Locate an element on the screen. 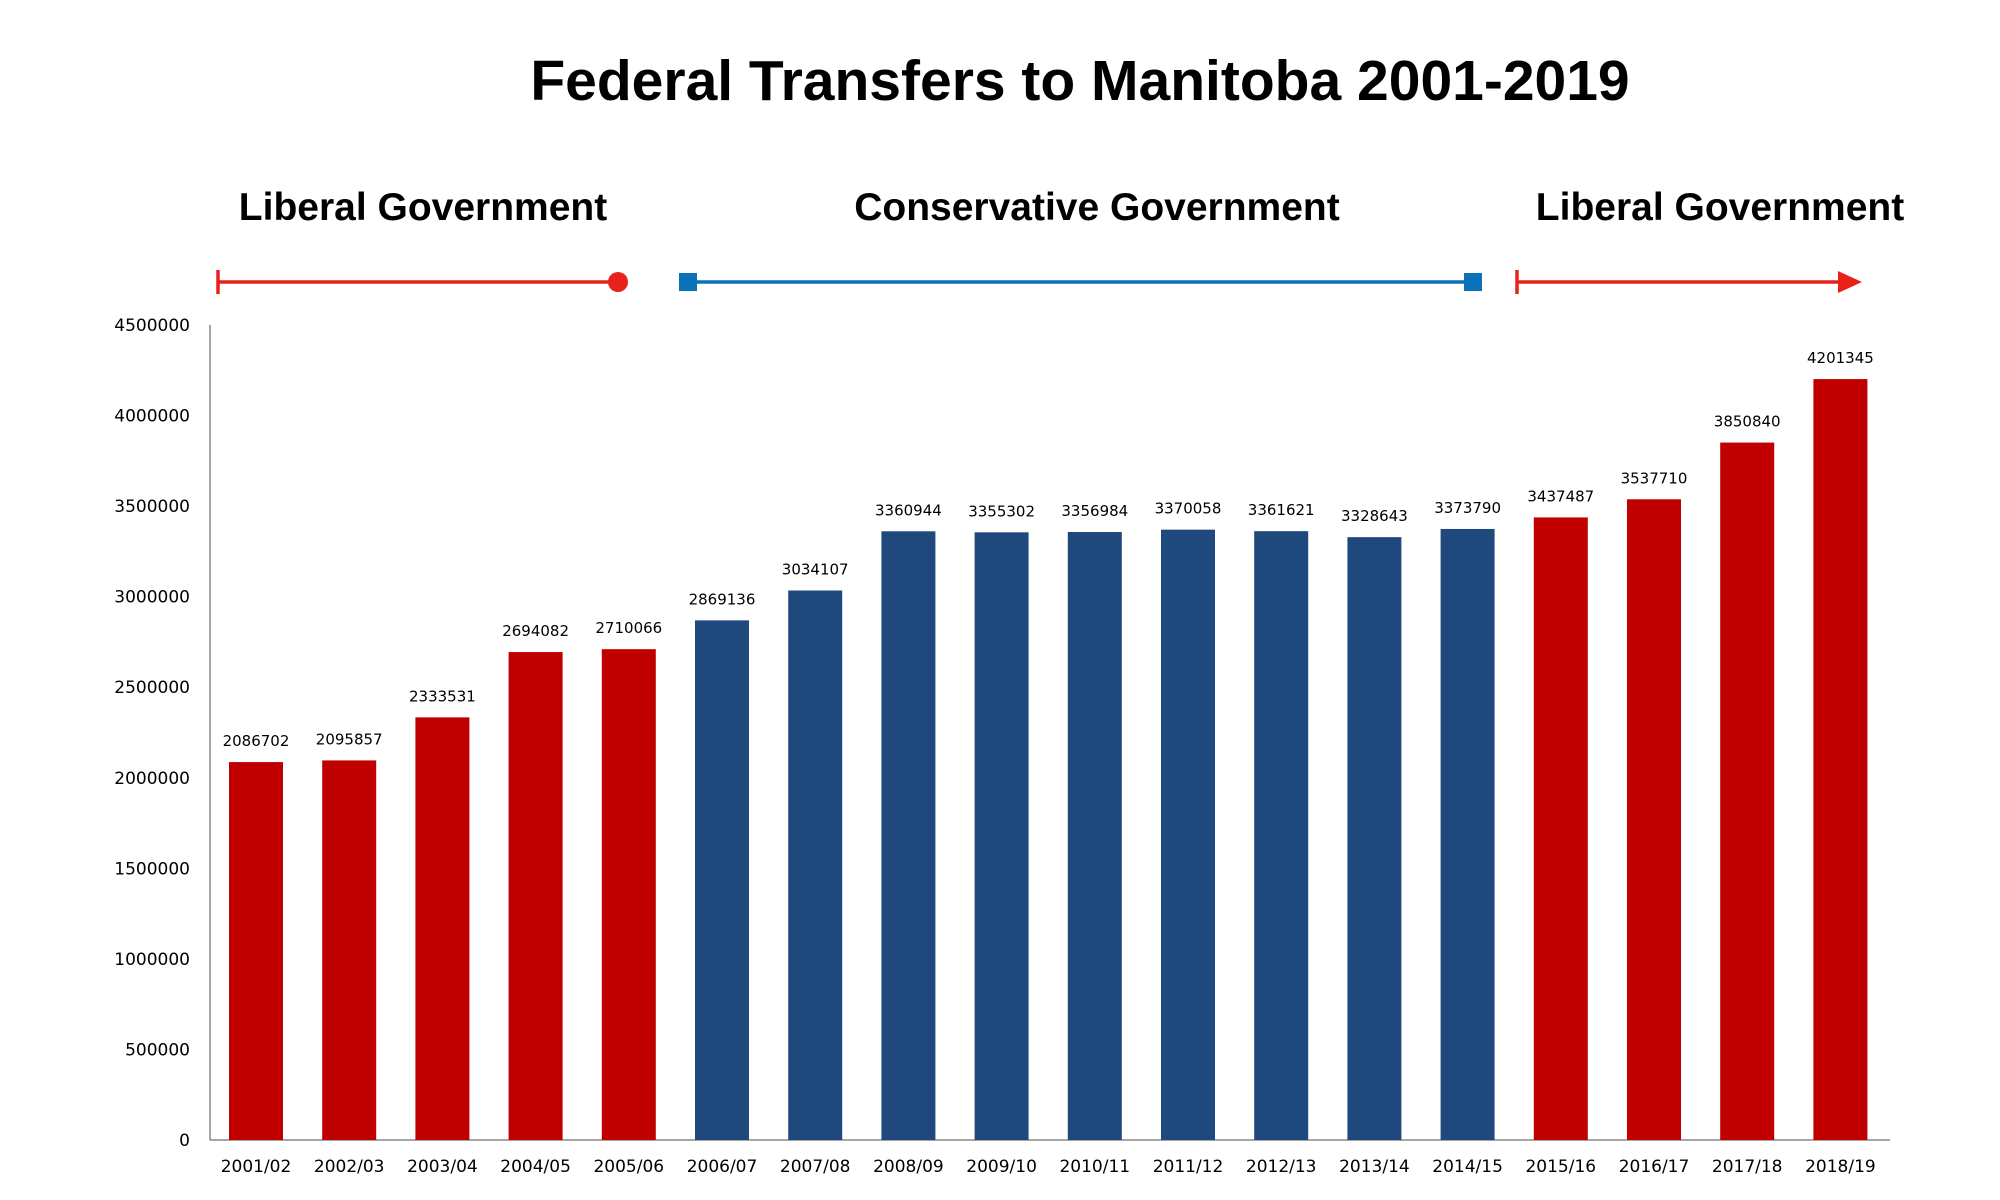 This screenshot has width=2000, height=1200. data-label: 3437487 is located at coordinates (1560, 496).